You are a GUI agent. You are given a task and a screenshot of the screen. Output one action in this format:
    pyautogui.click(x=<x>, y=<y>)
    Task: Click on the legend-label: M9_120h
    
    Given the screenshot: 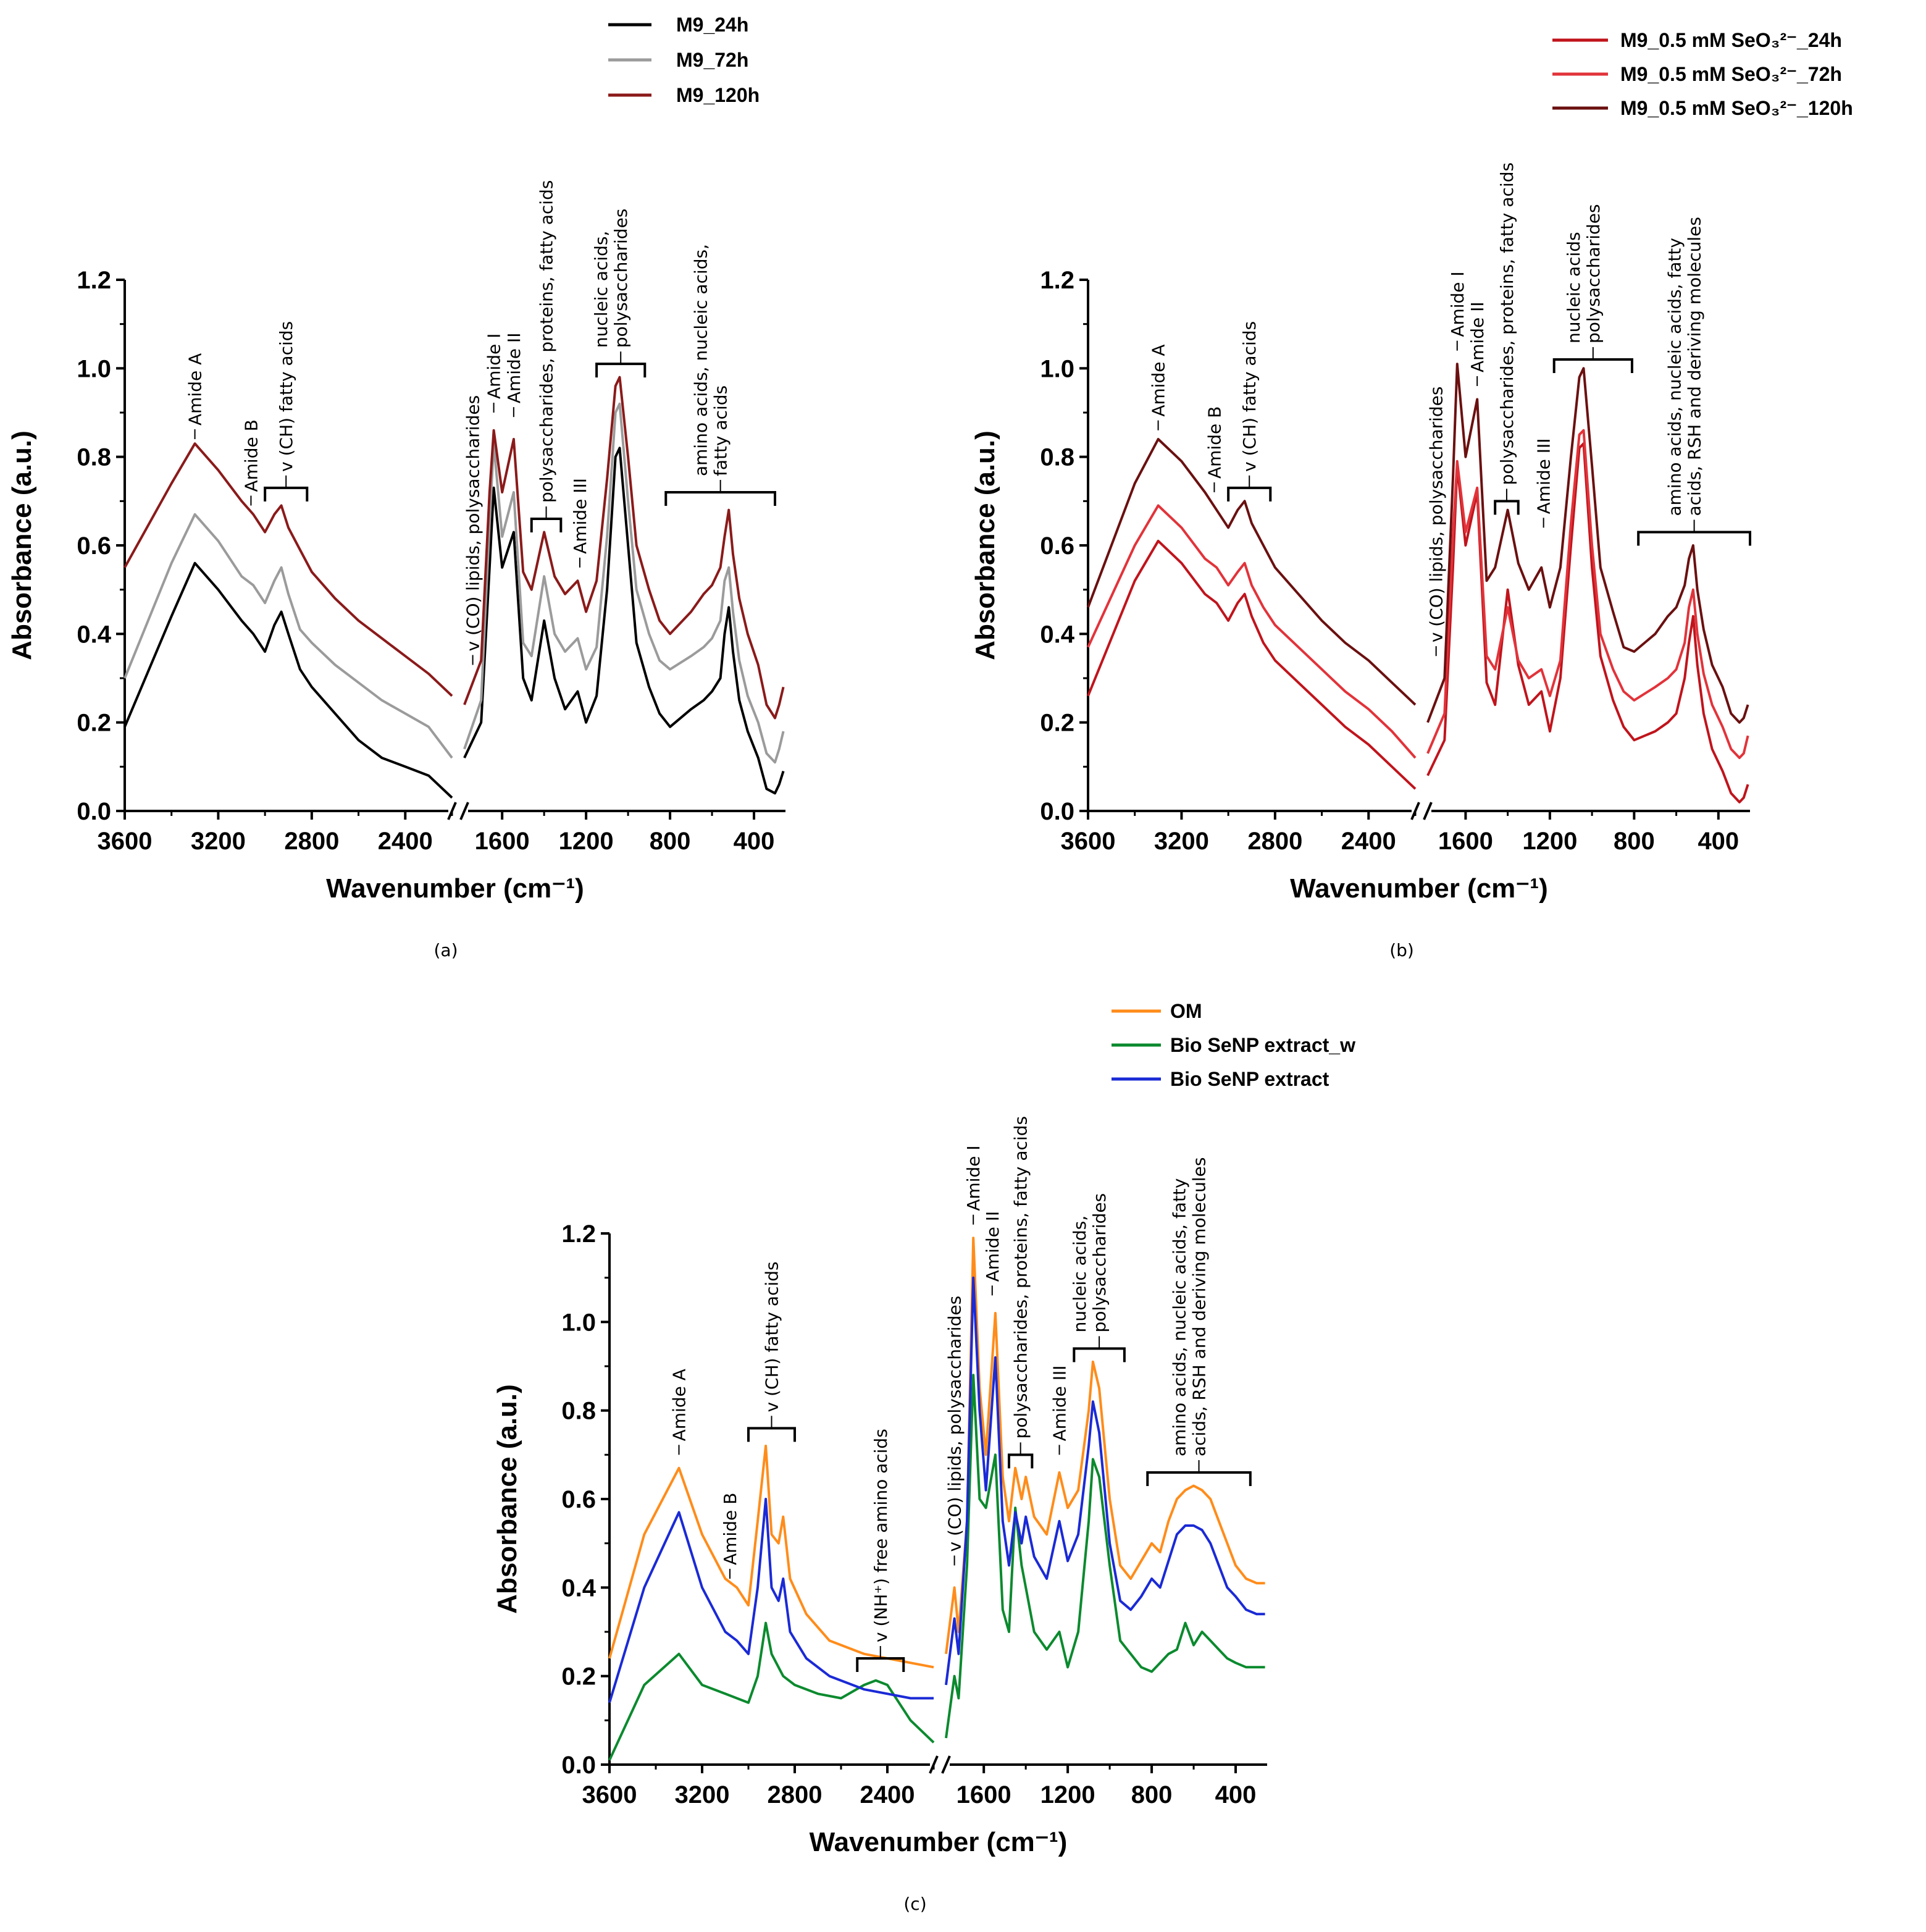 What is the action you would take?
    pyautogui.click(x=718, y=95)
    